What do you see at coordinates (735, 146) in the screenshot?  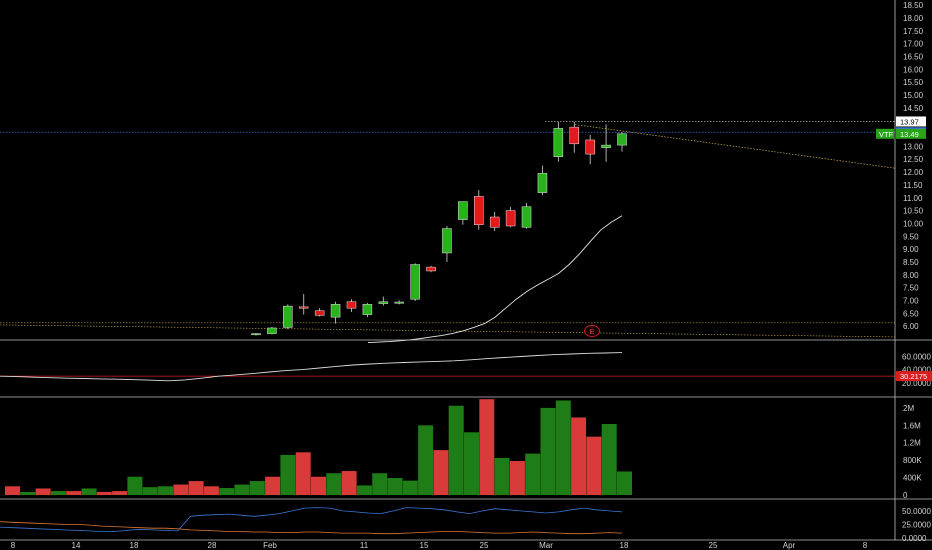 I see `downtrend-line` at bounding box center [735, 146].